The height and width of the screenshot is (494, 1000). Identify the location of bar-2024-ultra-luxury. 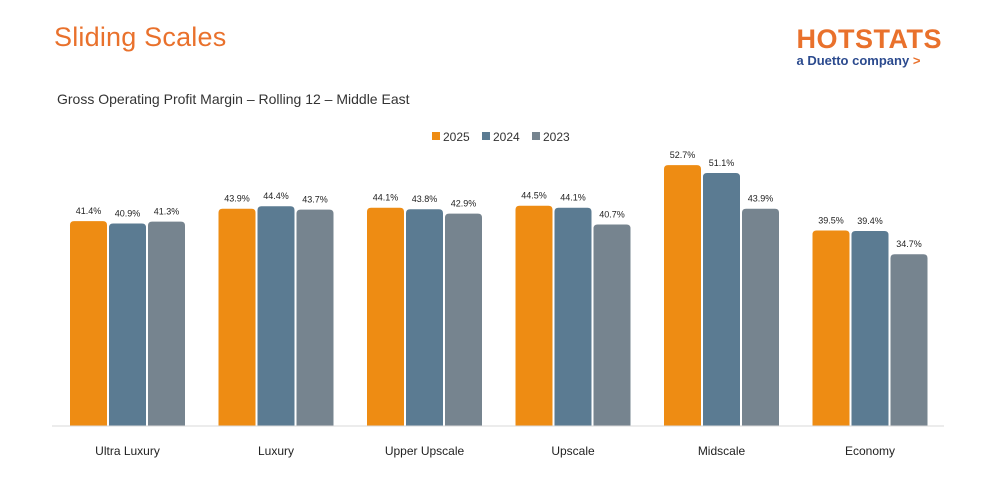
(127, 324).